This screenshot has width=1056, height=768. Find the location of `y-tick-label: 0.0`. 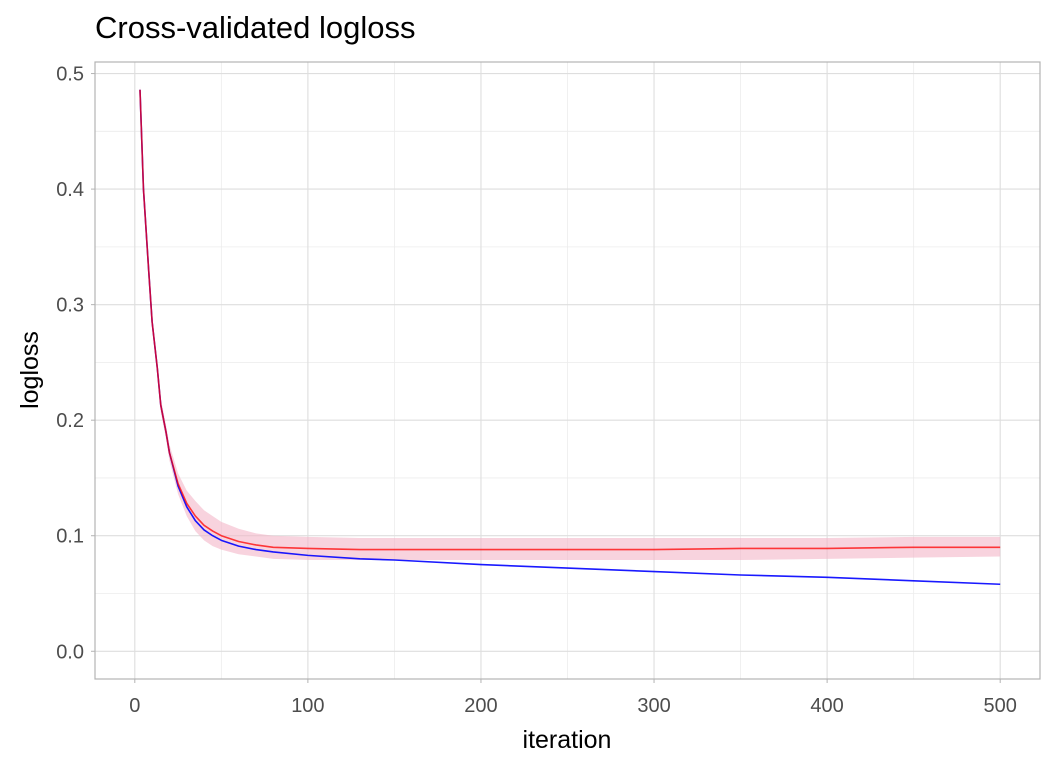

y-tick-label: 0.0 is located at coordinates (70, 652).